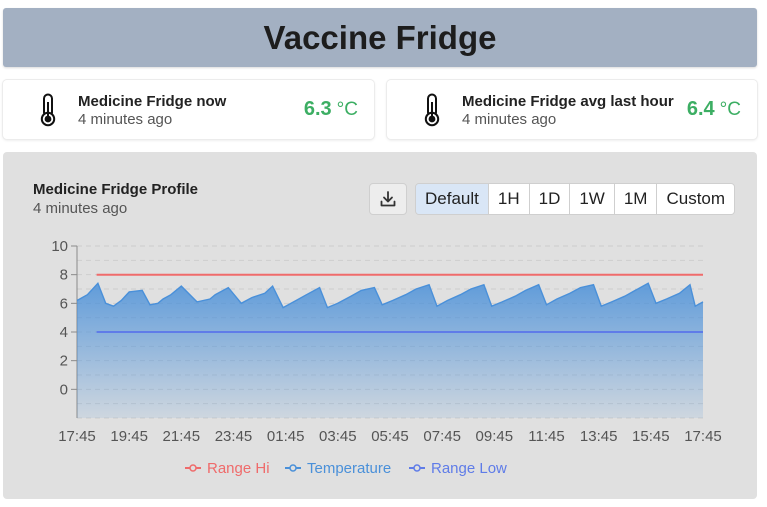 The width and height of the screenshot is (767, 507). Describe the element at coordinates (286, 436) in the screenshot. I see `x-tick-label: 01:45` at that location.